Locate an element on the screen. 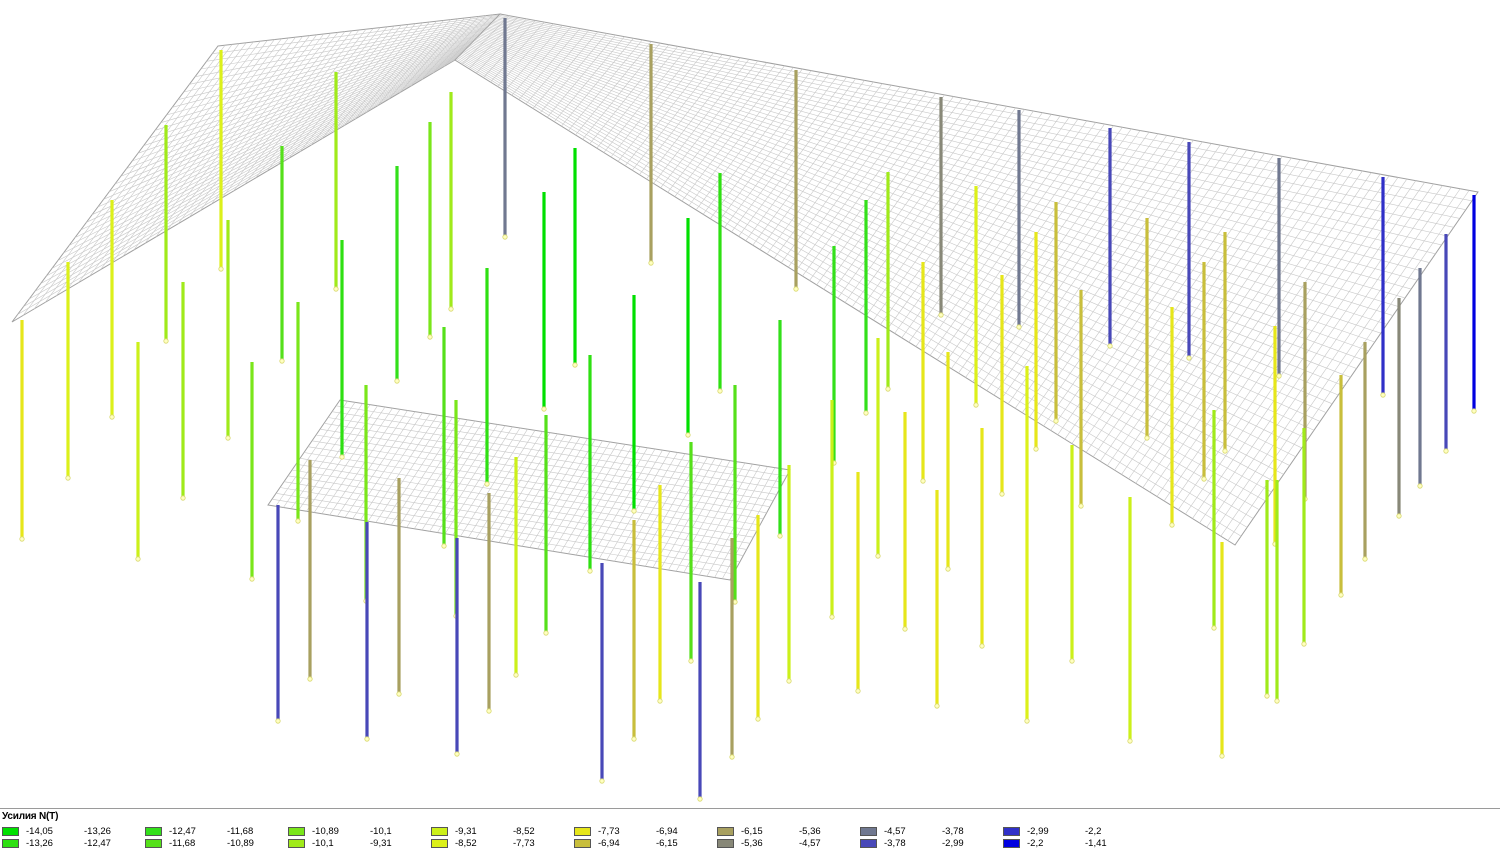 The height and width of the screenshot is (853, 1500). legend-to: -8,52 is located at coordinates (524, 831).